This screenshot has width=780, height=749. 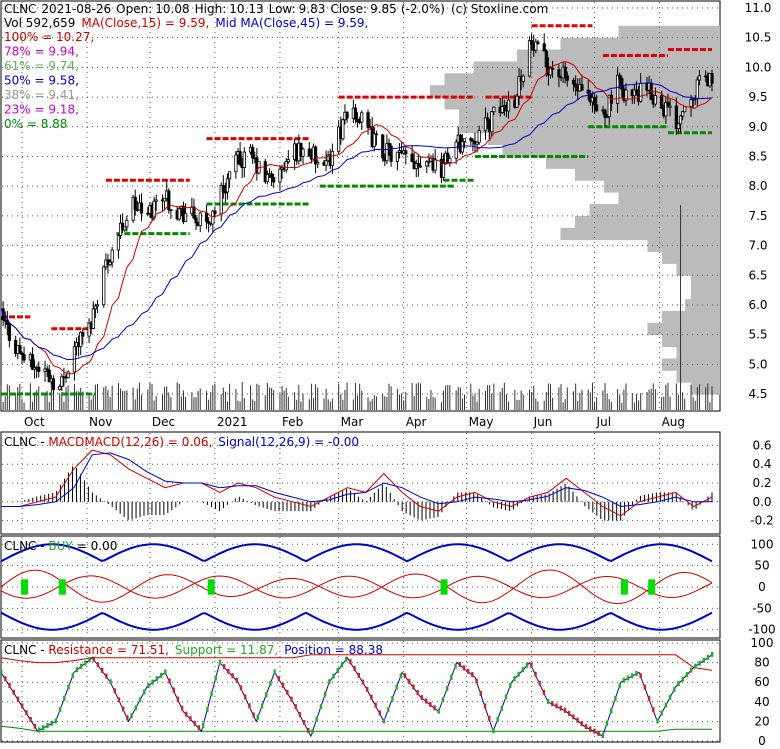 What do you see at coordinates (761, 502) in the screenshot?
I see `macd-tick-label: 0.0` at bounding box center [761, 502].